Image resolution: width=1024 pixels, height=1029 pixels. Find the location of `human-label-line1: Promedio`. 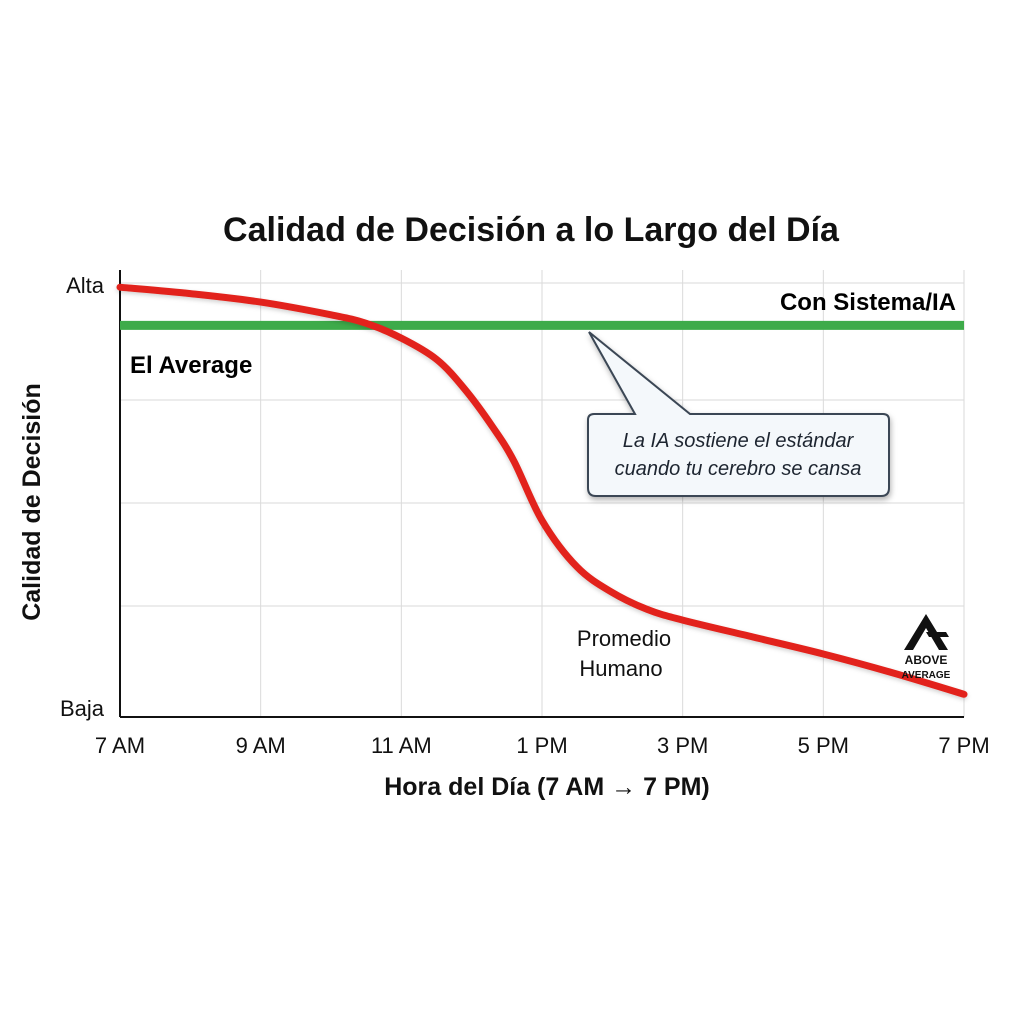

human-label-line1: Promedio is located at coordinates (624, 638).